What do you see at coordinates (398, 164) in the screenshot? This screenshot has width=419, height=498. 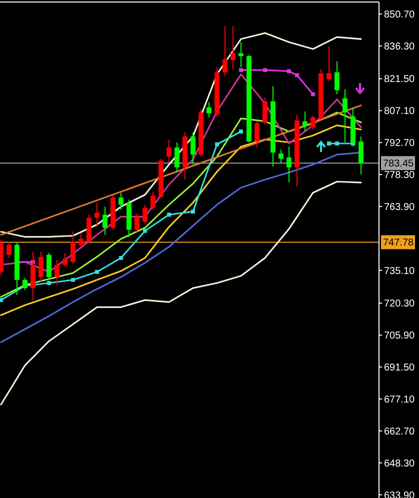 I see `ref-line-label: 783.45` at bounding box center [398, 164].